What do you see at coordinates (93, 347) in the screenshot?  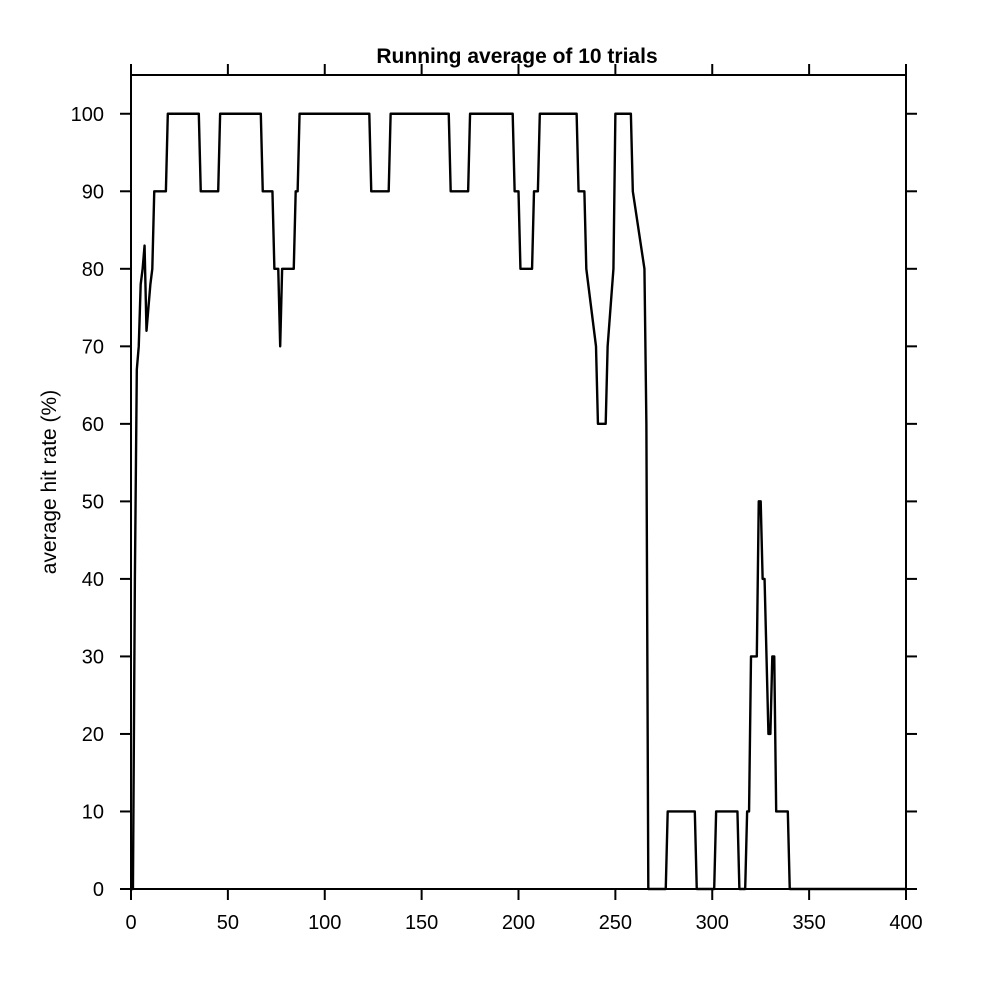 I see `y-tick-label: 70` at bounding box center [93, 347].